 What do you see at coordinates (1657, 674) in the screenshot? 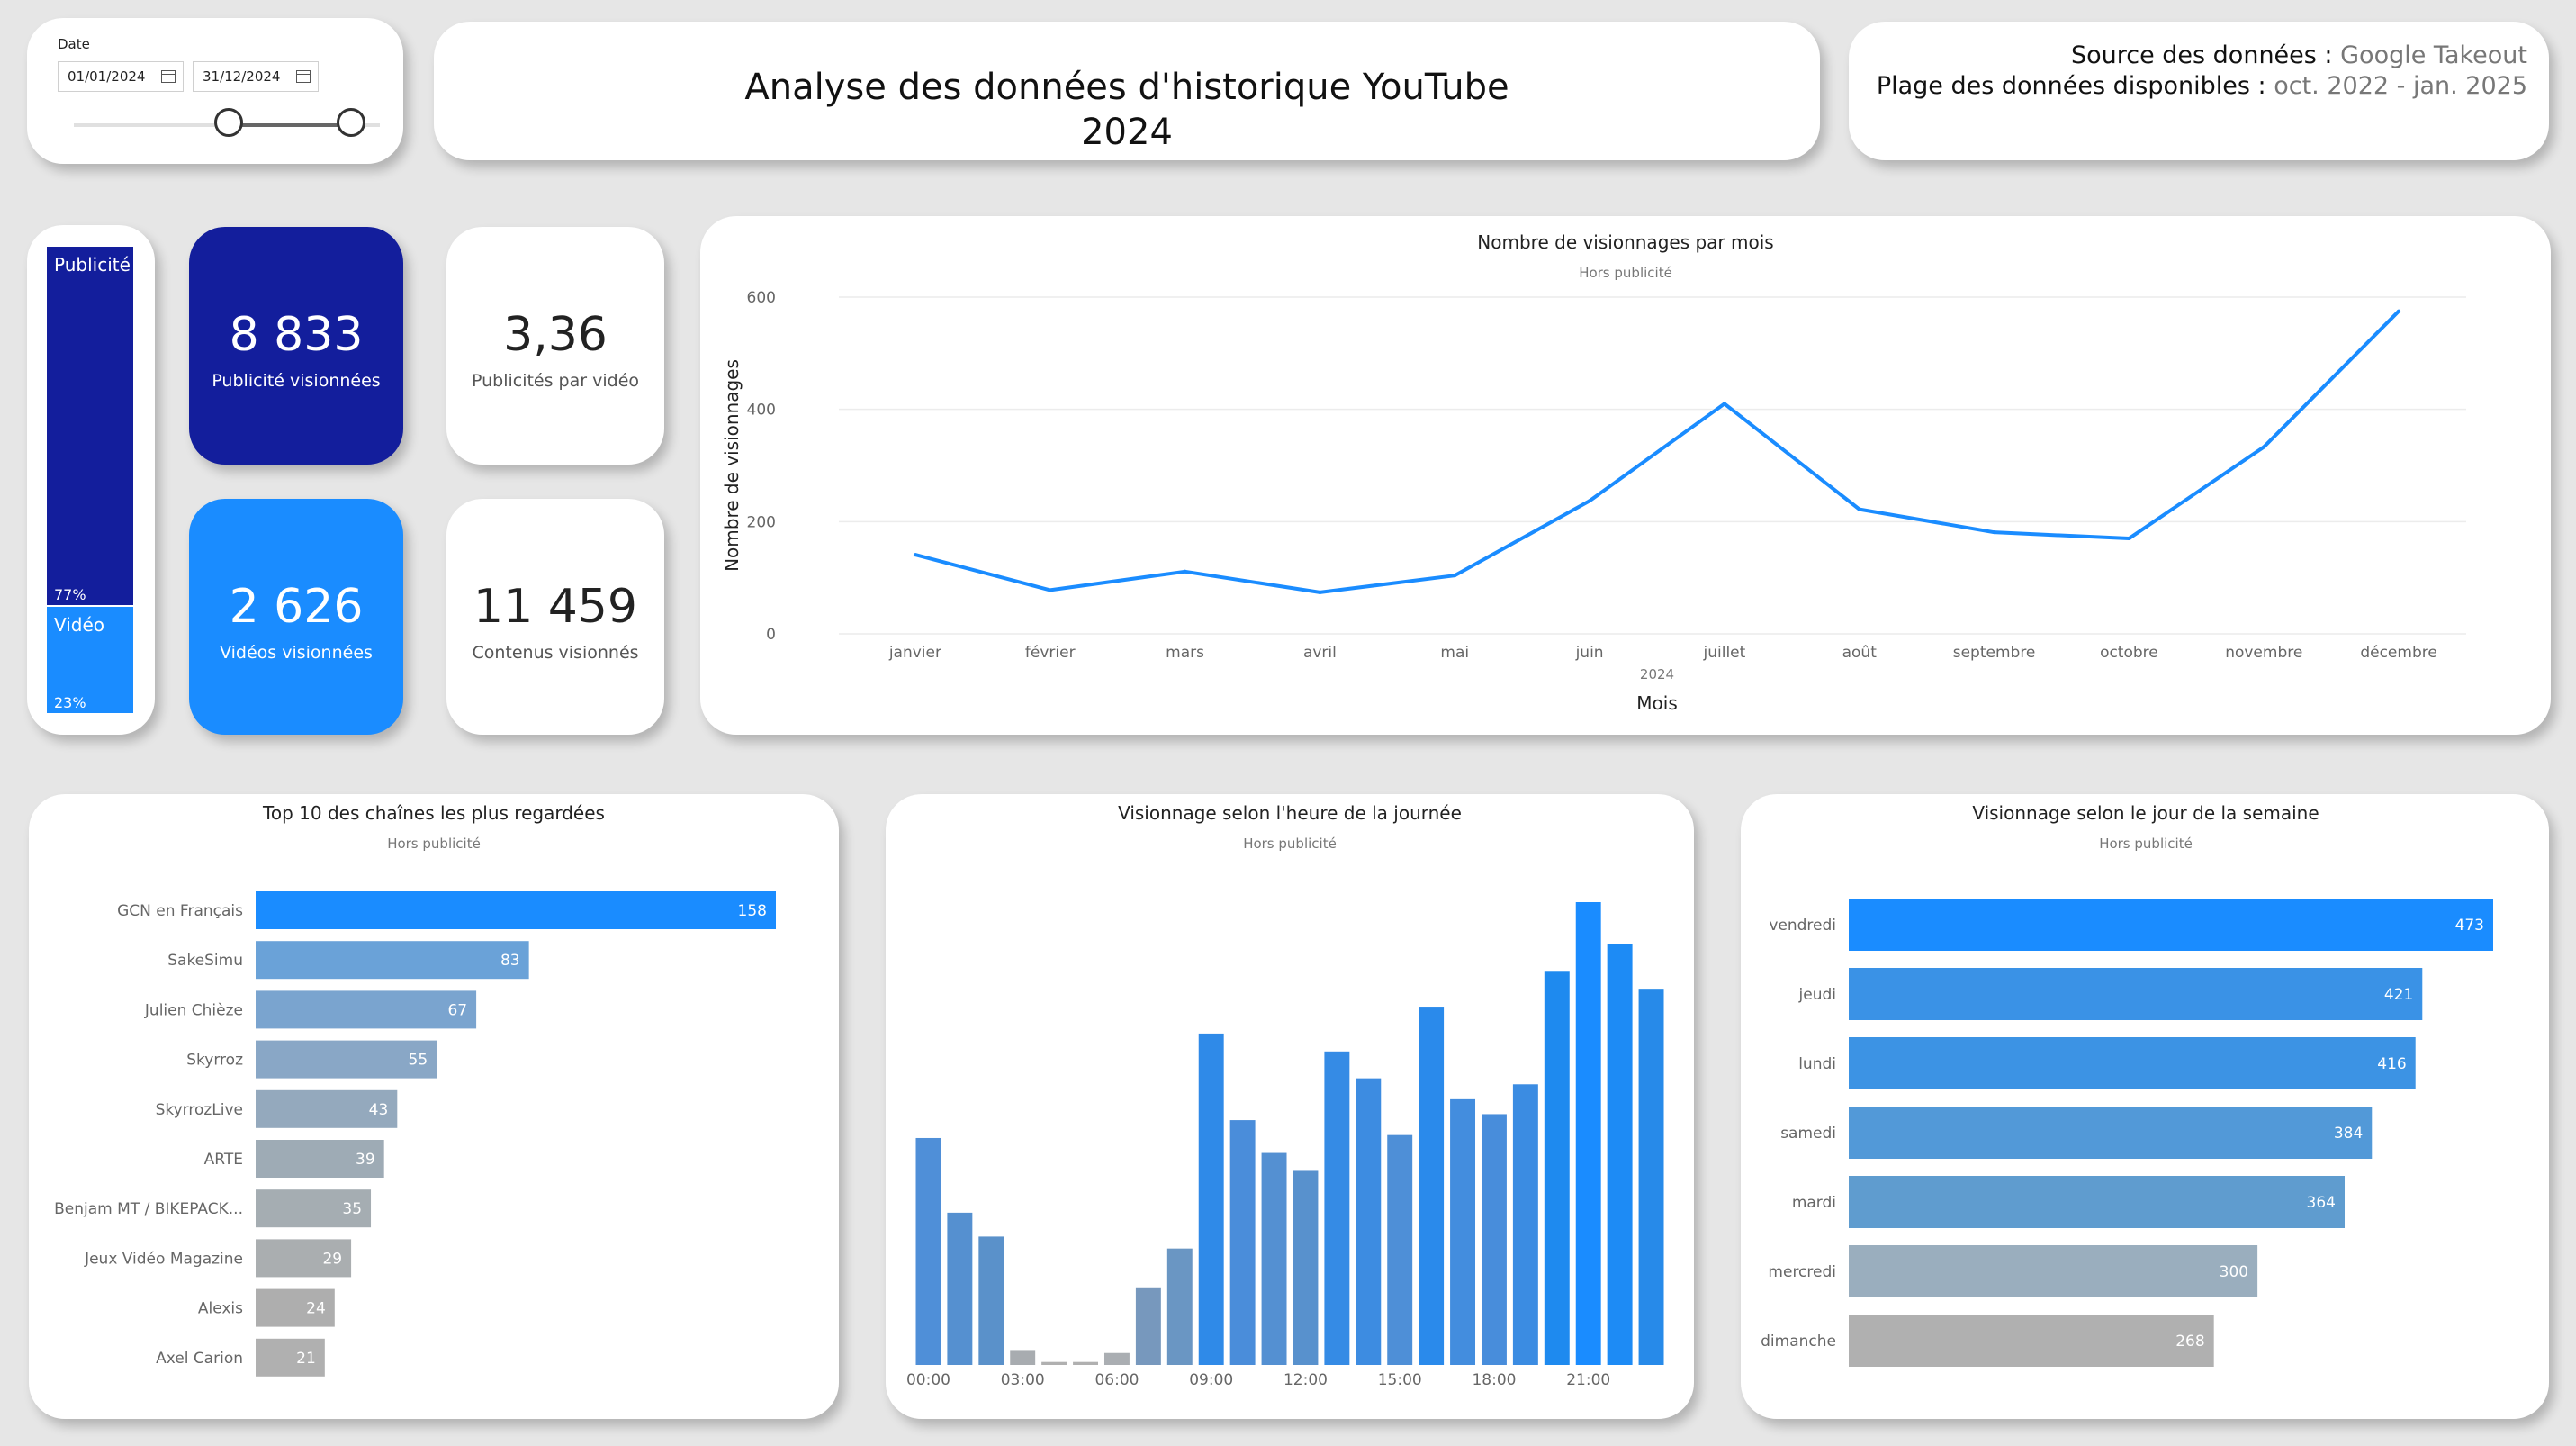
I see `x-group-label: 2024` at bounding box center [1657, 674].